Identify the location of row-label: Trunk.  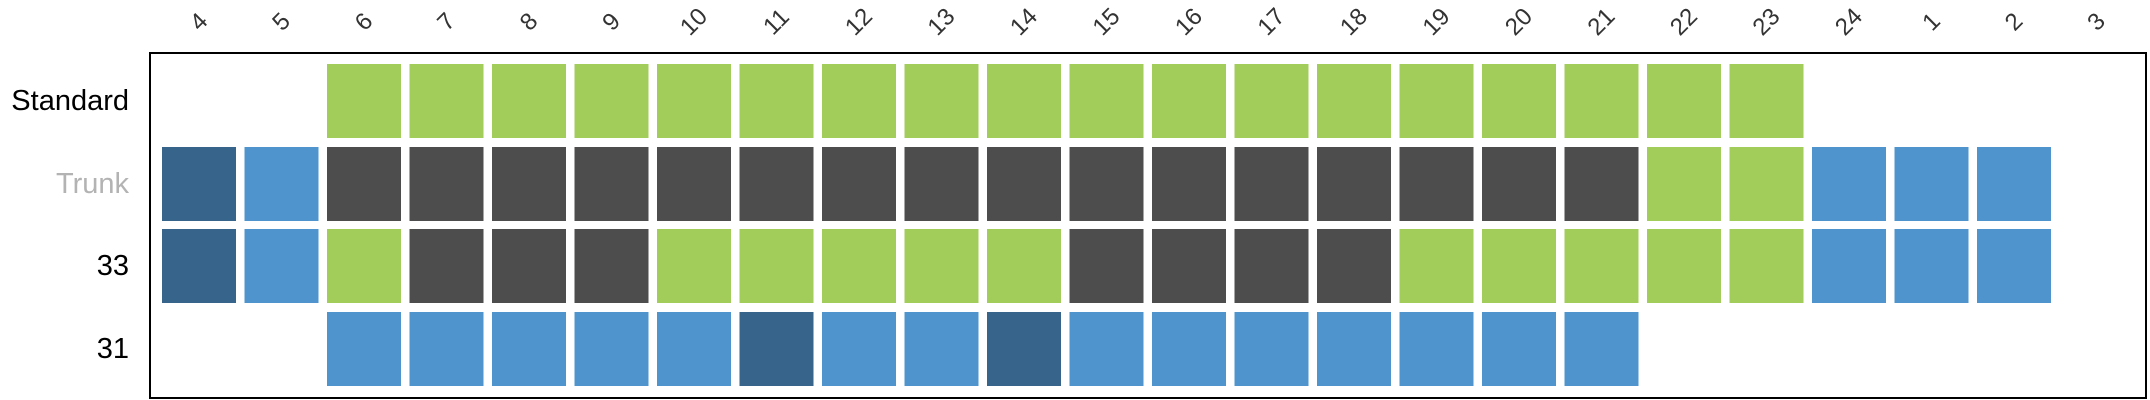
(93, 184).